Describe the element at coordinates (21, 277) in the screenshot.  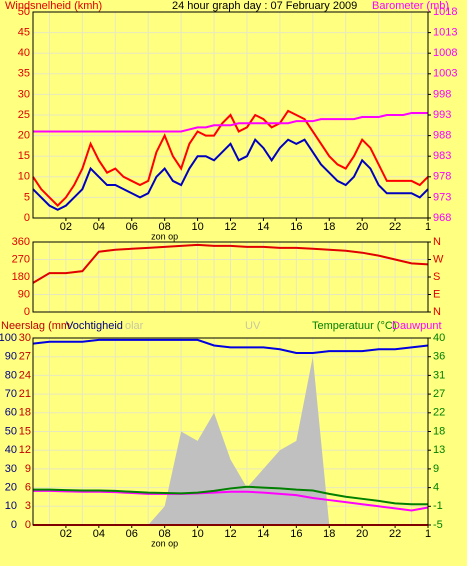
I see `y-tick-label: 180` at that location.